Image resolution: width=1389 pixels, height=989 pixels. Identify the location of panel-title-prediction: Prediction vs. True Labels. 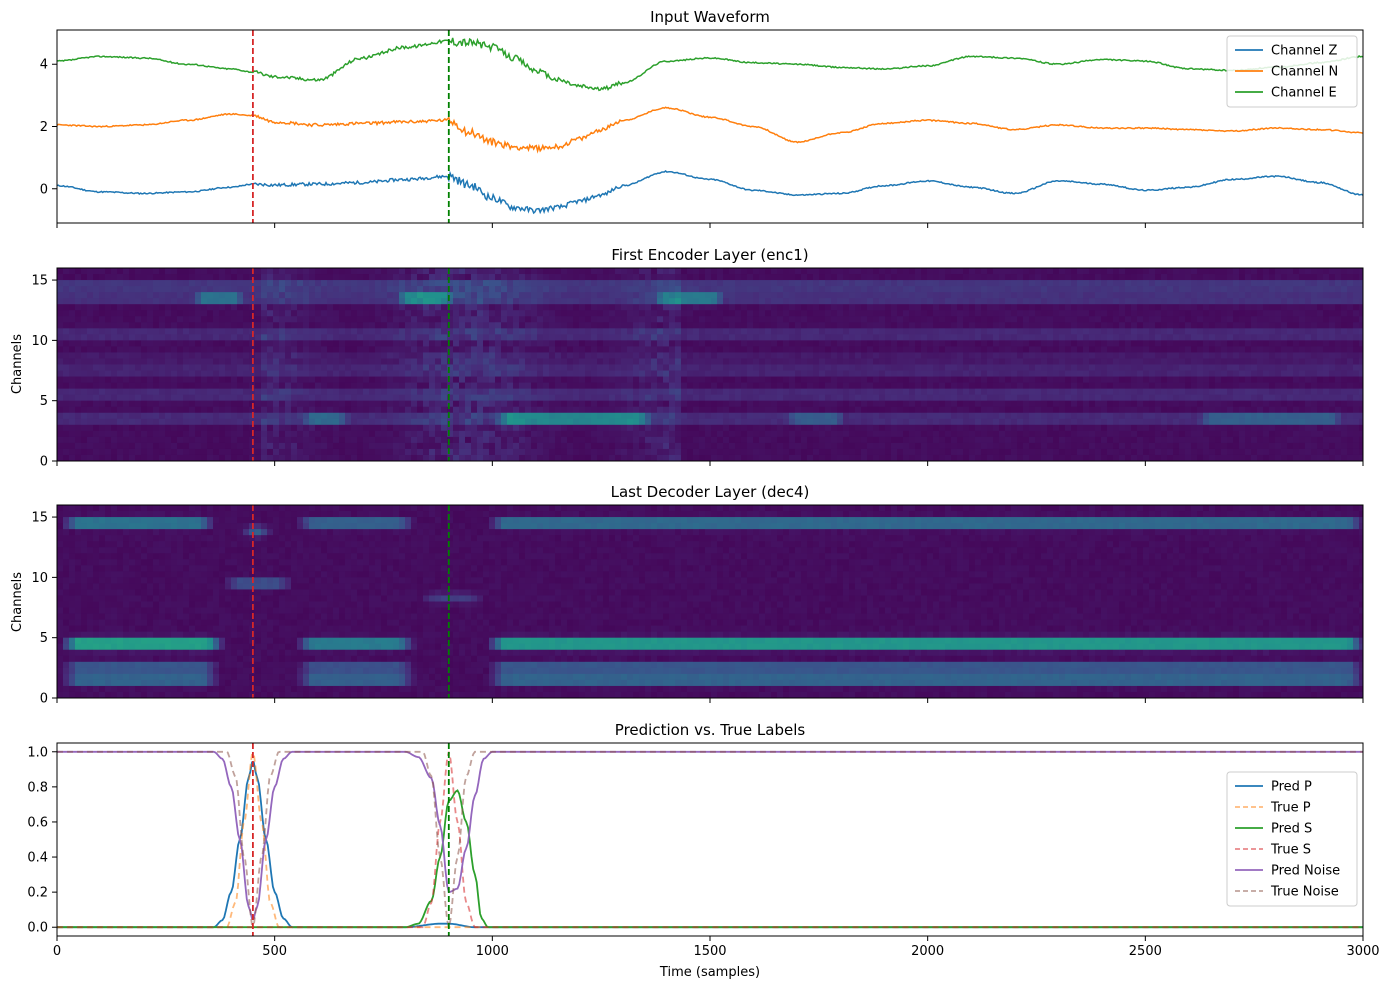
(710, 730).